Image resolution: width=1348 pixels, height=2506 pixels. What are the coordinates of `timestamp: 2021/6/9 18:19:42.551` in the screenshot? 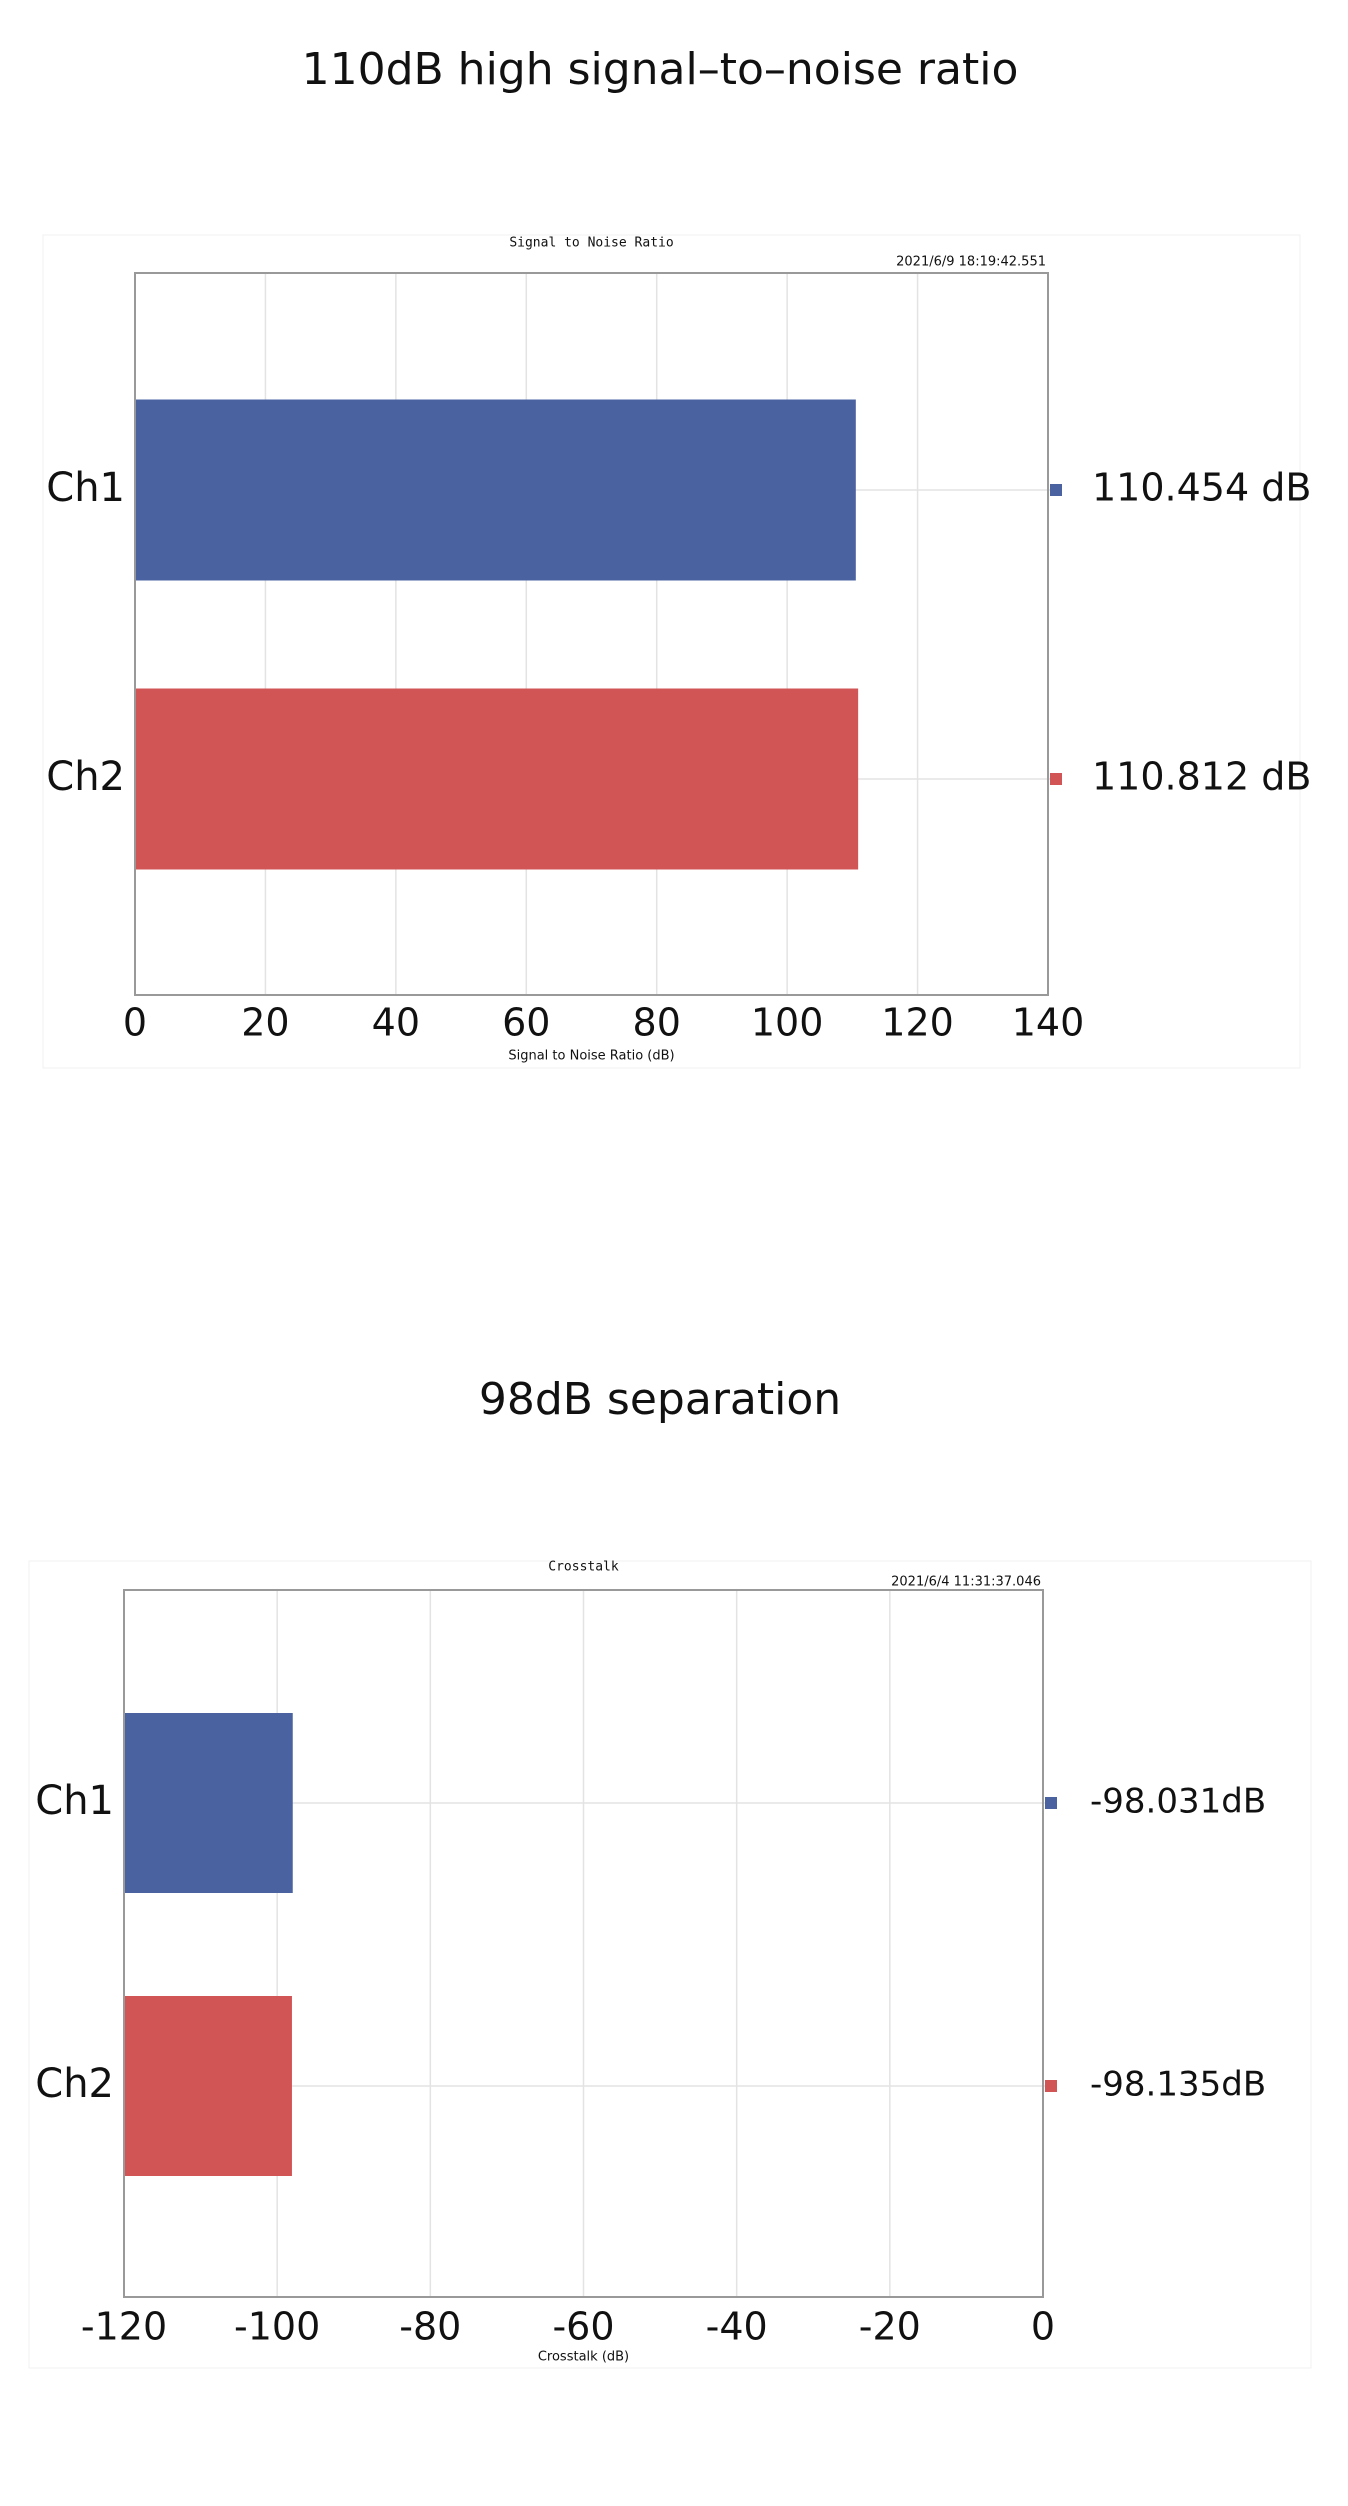 It's located at (971, 262).